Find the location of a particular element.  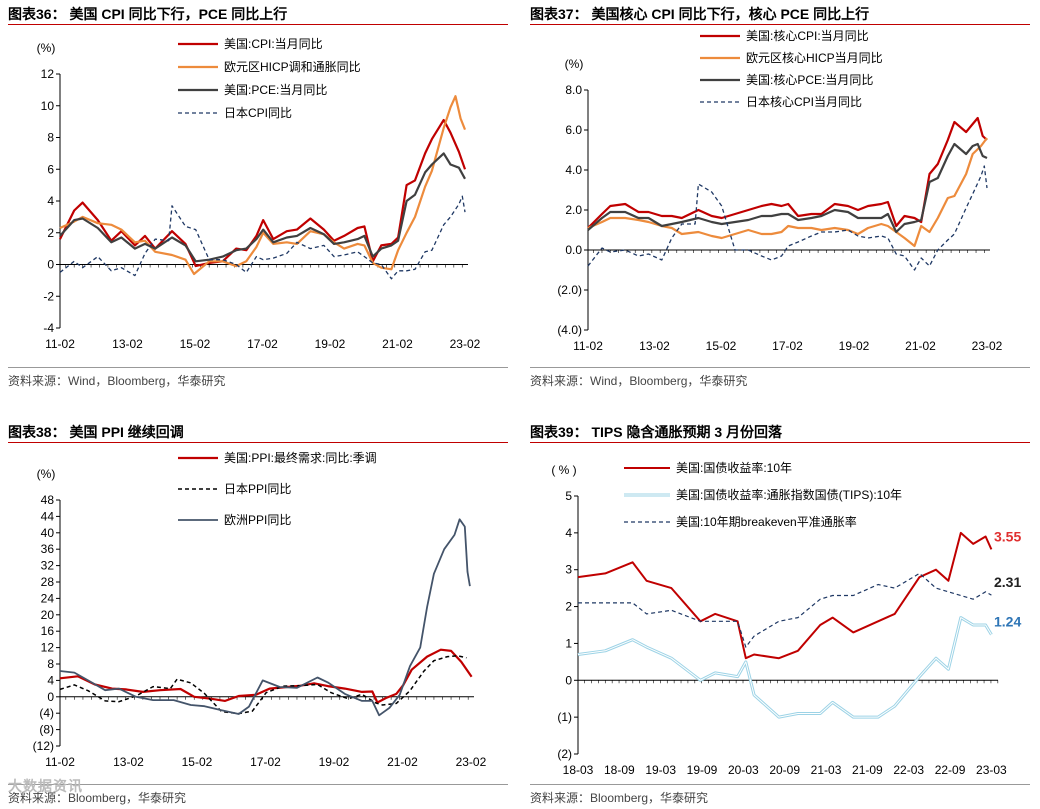

c38-ytick-label: 28 is located at coordinates (48, 582).